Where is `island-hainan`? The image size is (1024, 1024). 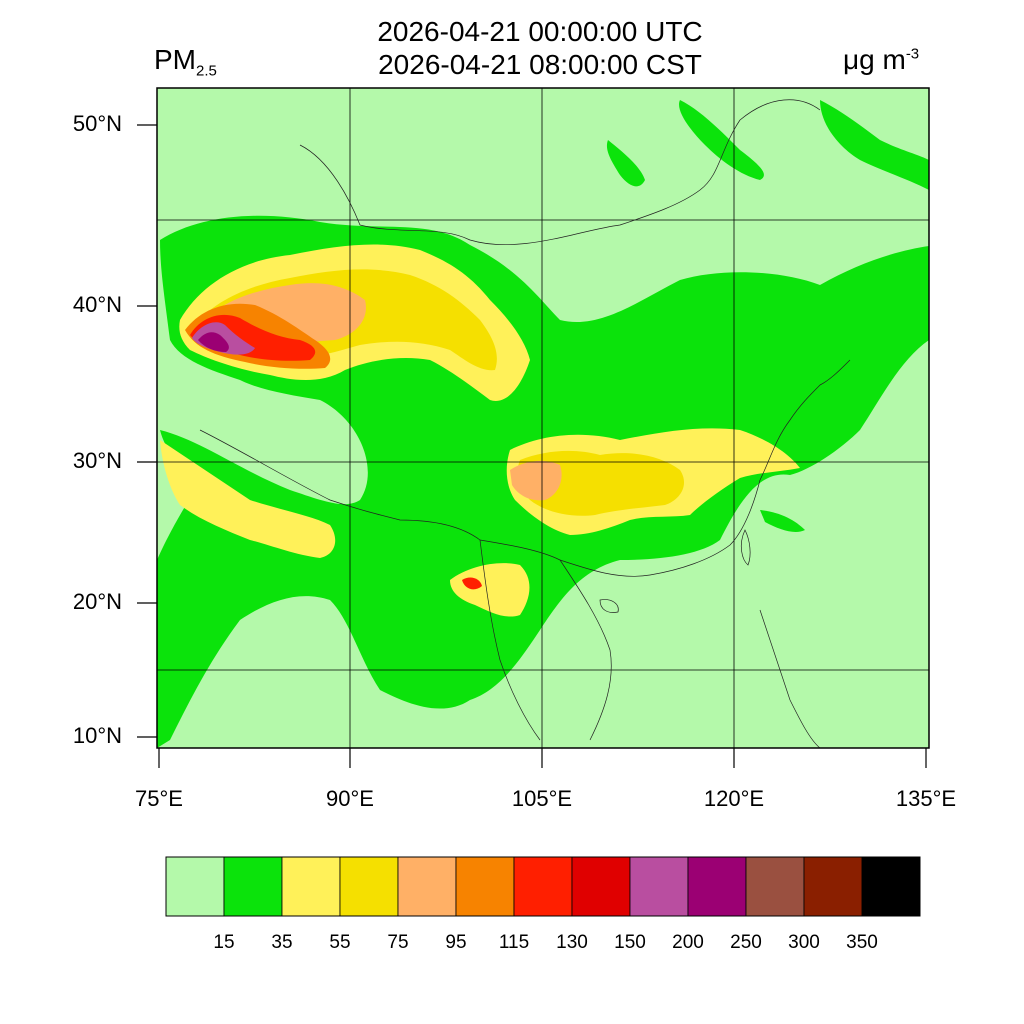 island-hainan is located at coordinates (609, 606).